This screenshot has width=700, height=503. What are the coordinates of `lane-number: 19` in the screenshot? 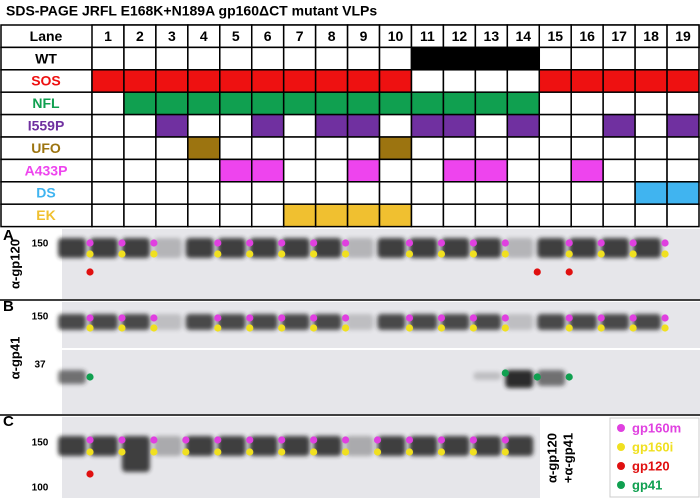 It's located at (683, 36).